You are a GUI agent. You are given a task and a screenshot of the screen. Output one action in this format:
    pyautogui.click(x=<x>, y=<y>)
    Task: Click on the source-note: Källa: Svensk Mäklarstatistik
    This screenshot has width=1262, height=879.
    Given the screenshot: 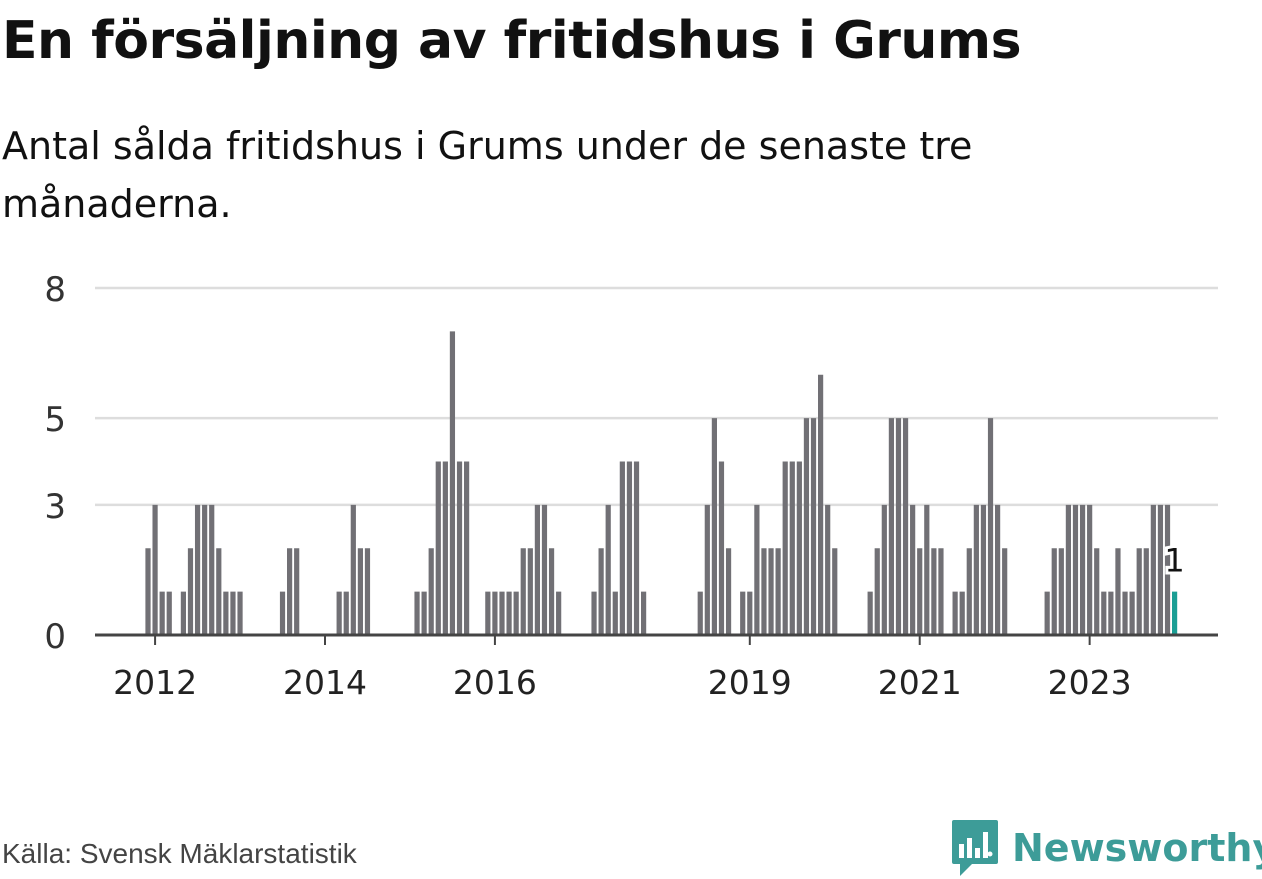 What is the action you would take?
    pyautogui.click(x=179, y=853)
    